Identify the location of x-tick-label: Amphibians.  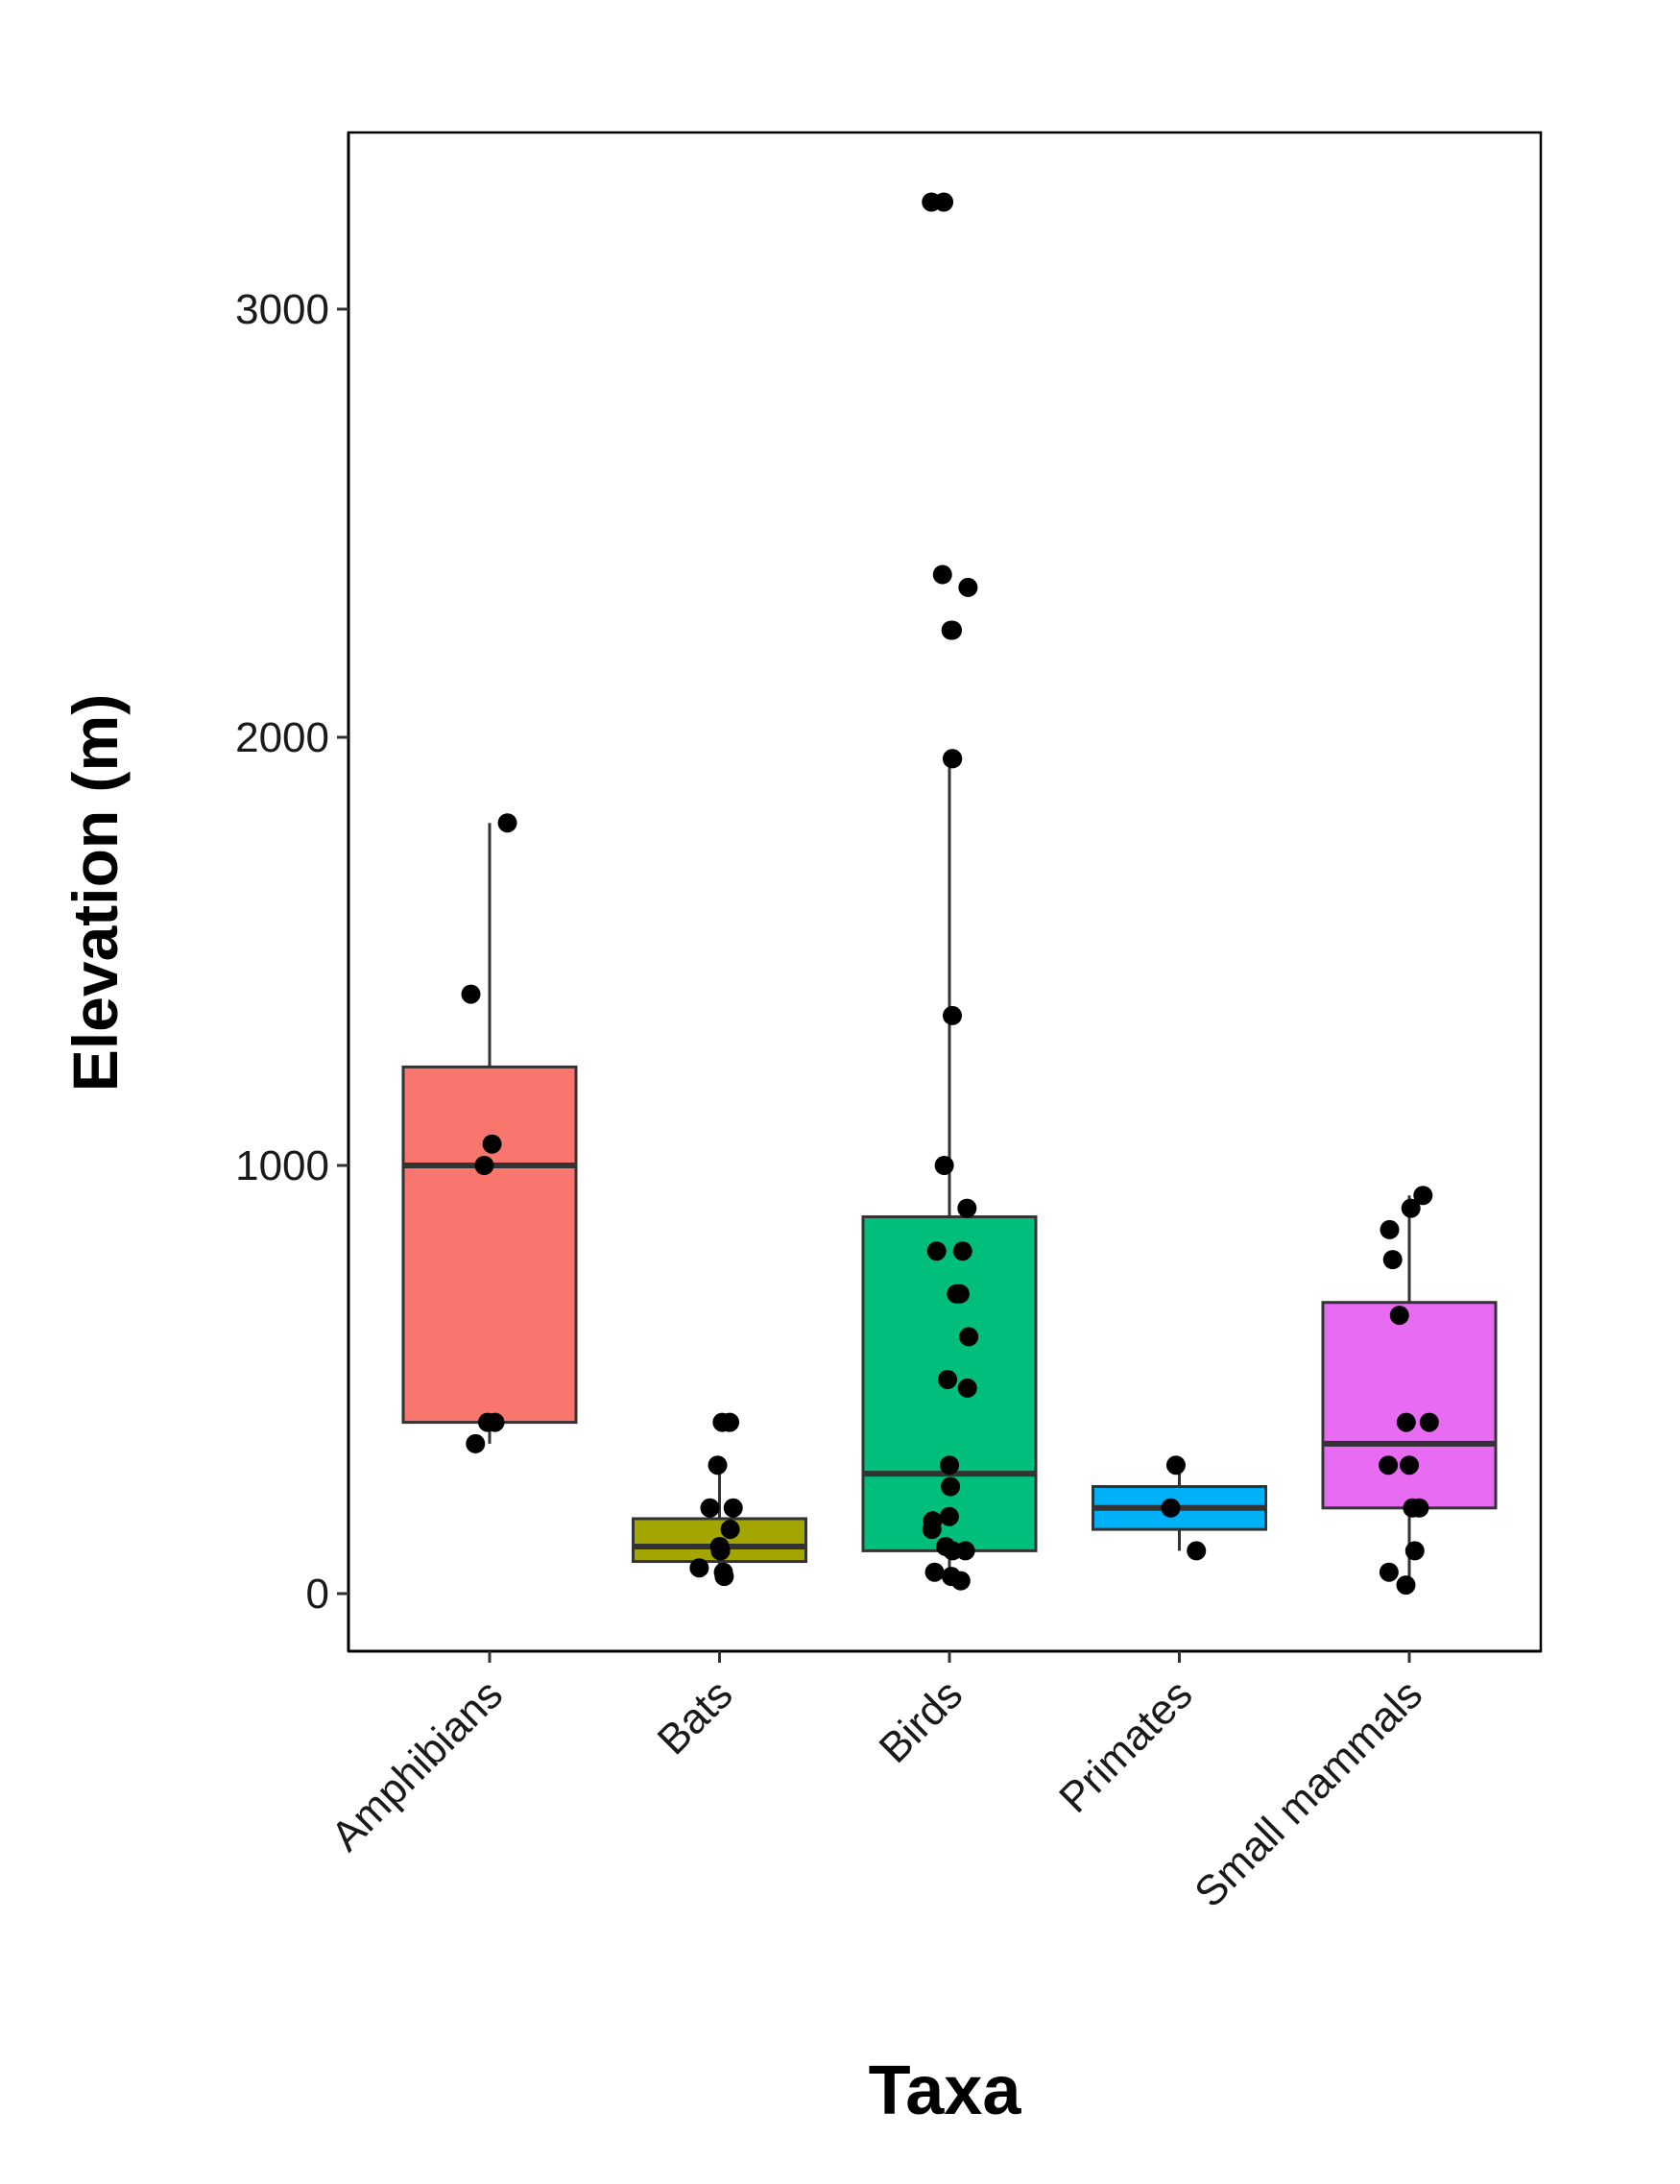
(417, 1765).